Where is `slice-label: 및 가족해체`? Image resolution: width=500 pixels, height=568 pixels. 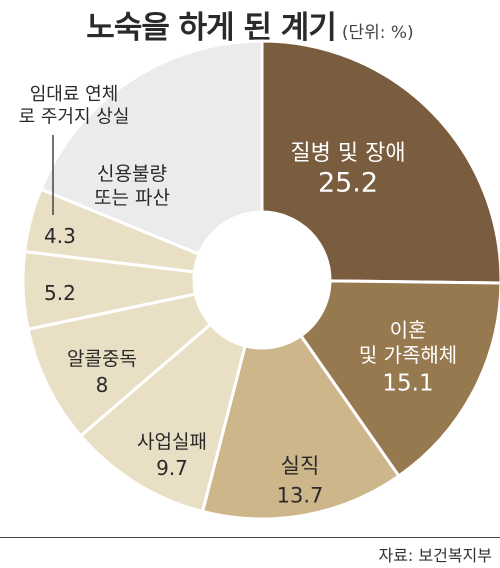 slice-label: 및 가족해체 is located at coordinates (408, 355).